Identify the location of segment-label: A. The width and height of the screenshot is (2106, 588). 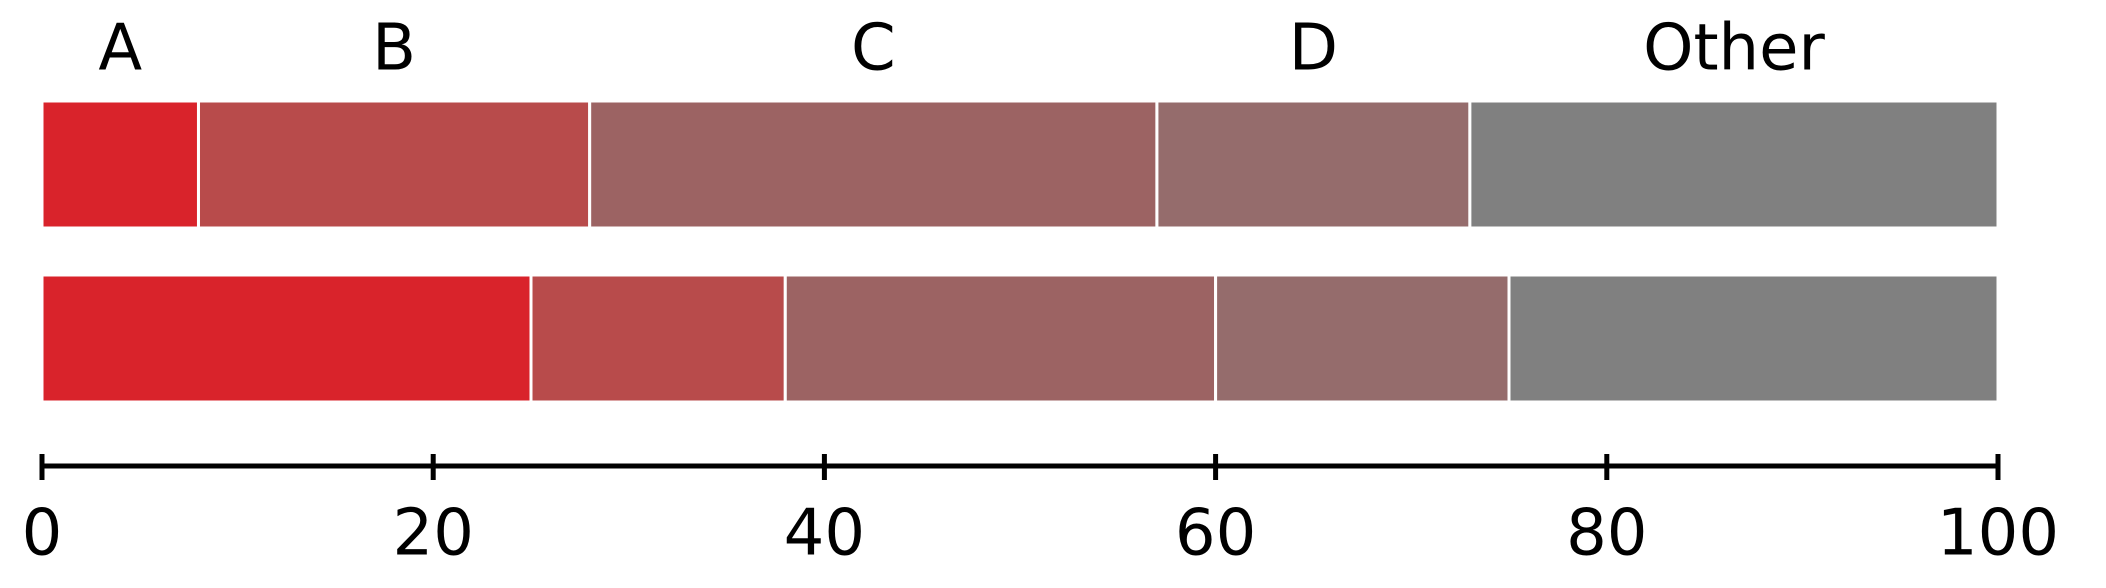
(120, 49).